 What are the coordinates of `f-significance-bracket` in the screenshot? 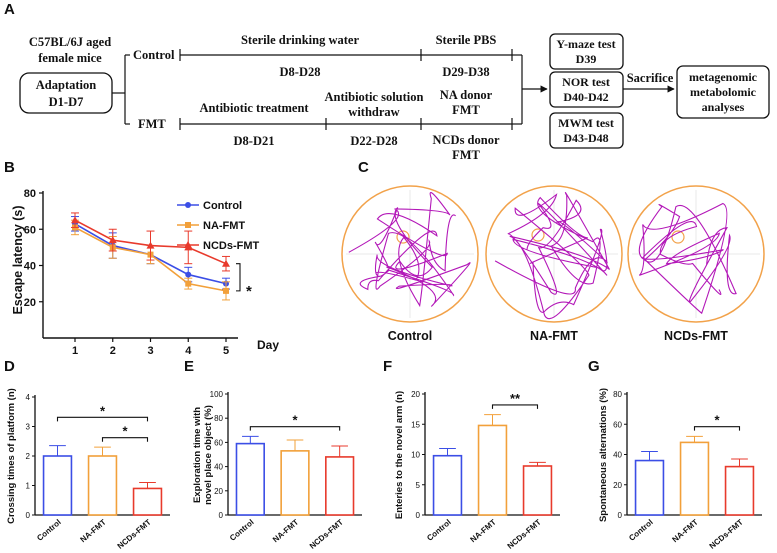 It's located at (515, 406).